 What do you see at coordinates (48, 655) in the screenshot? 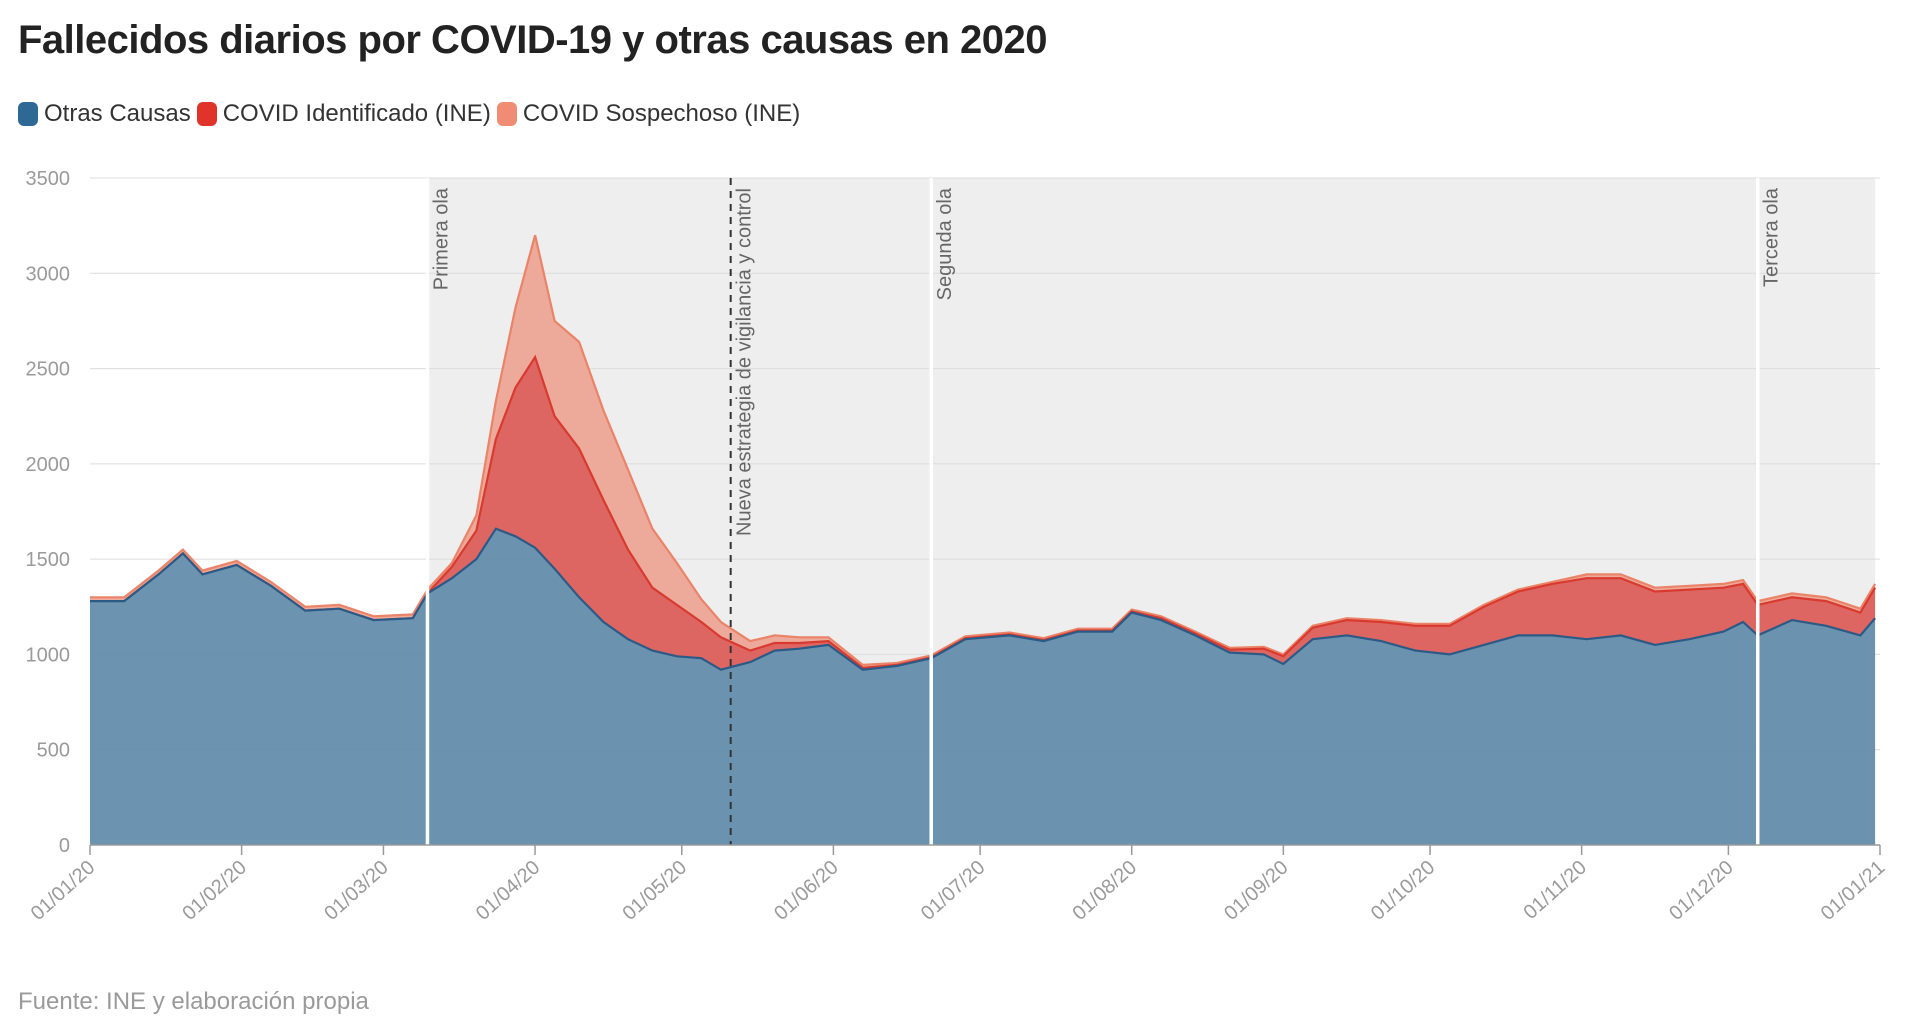
I see `y-tick-label-1000: 1000` at bounding box center [48, 655].